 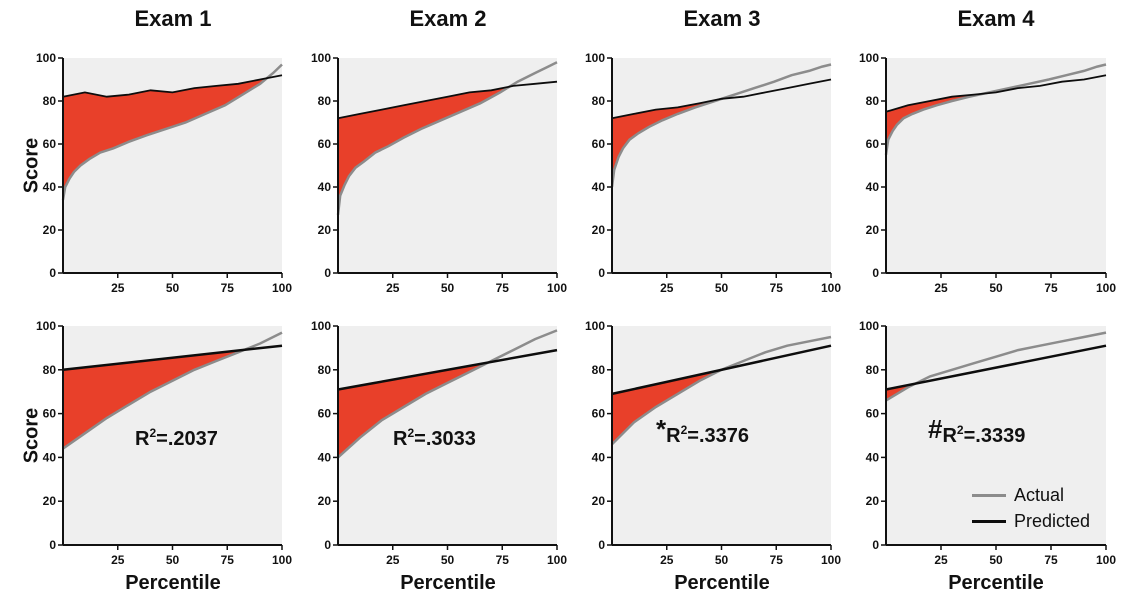 I want to click on panel-5-y-tick-label: 60, so click(x=50, y=414).